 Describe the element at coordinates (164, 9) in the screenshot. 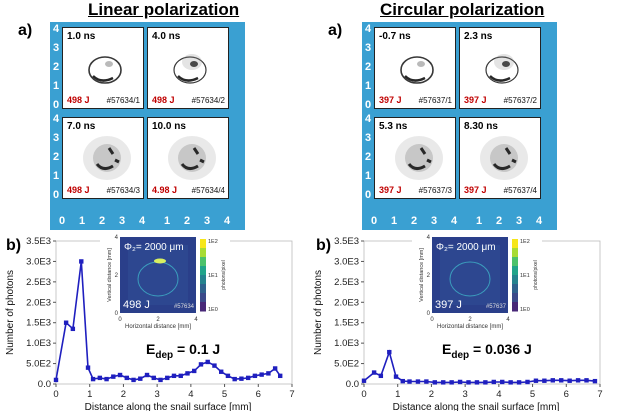

I see `title-linear: Linear polarization` at that location.